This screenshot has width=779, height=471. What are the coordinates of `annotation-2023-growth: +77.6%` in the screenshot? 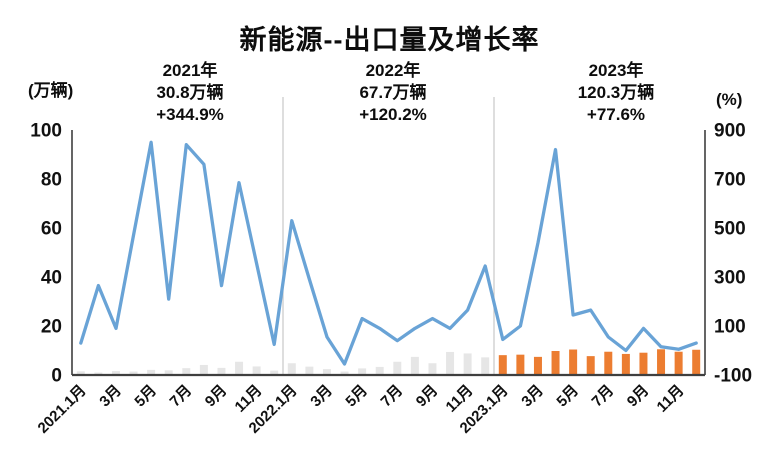 It's located at (616, 114).